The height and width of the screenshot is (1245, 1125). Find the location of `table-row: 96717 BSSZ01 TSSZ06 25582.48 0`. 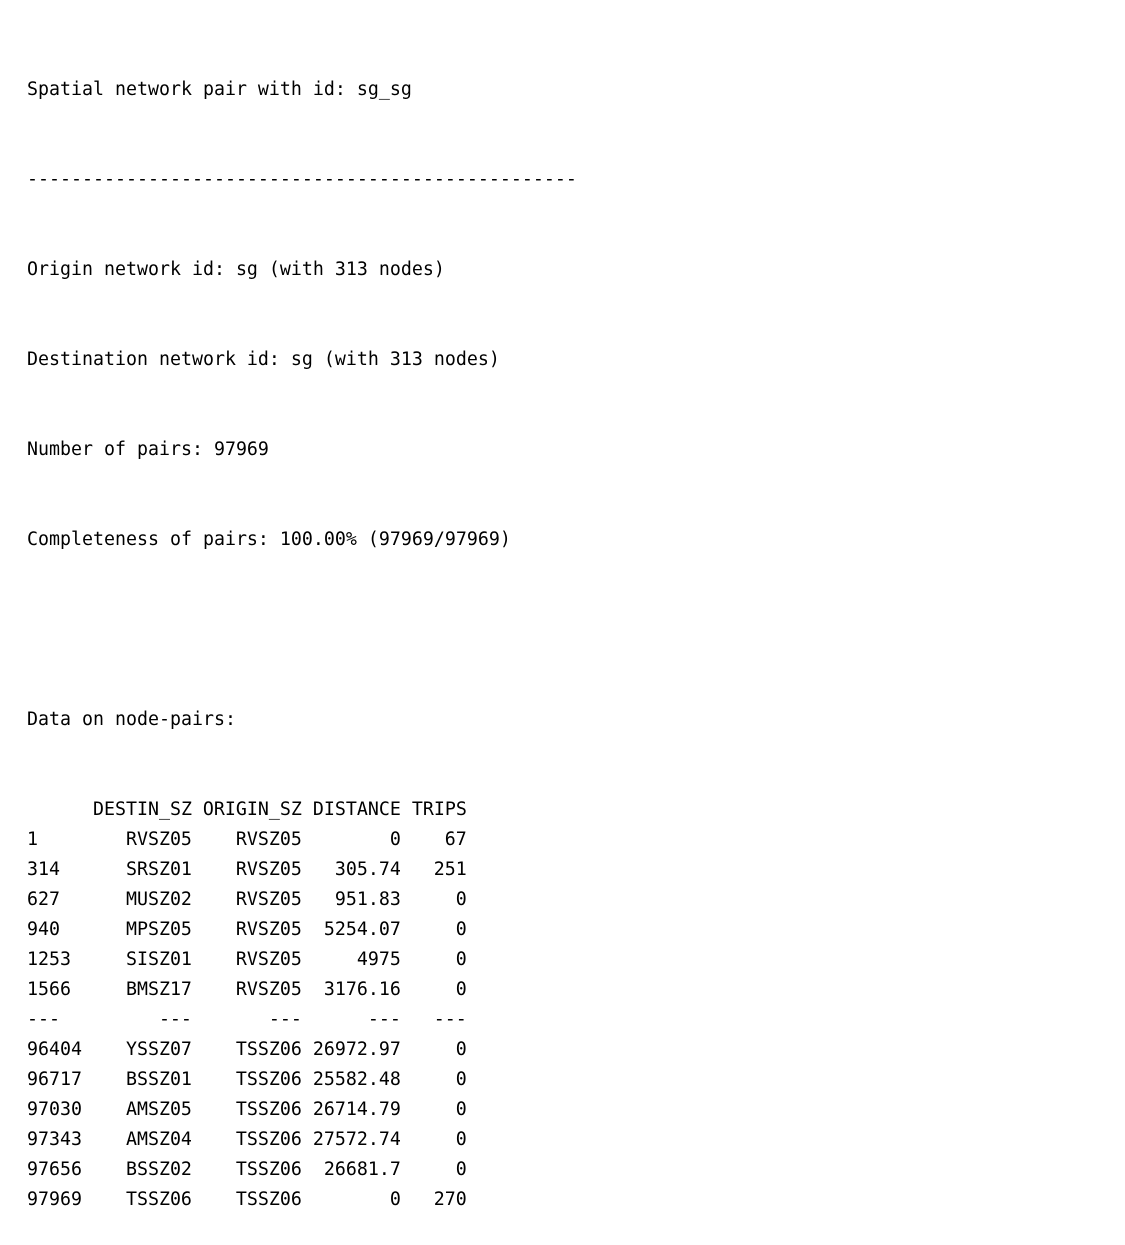

table-row: 96717 BSSZ01 TSSZ06 25582.48 0 is located at coordinates (302, 1080).